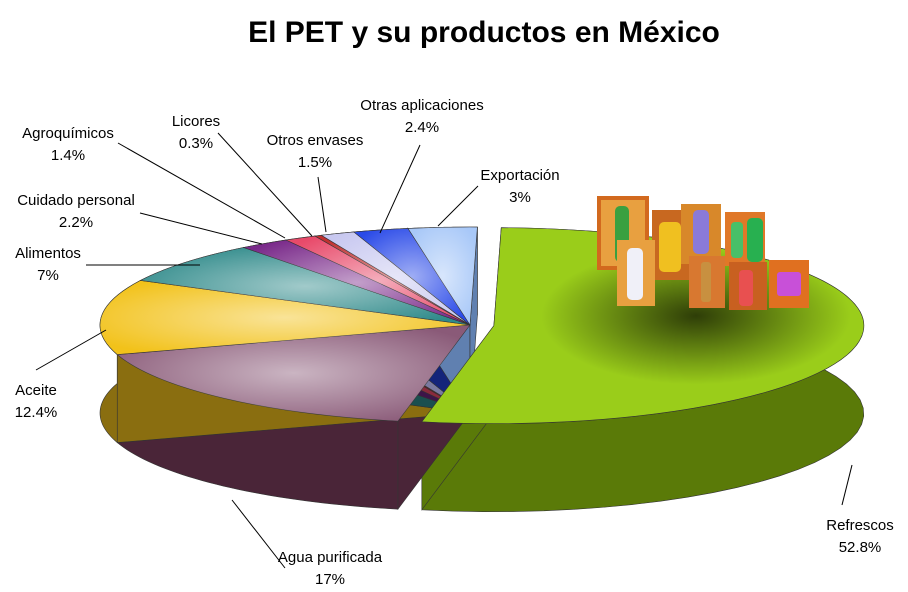 This screenshot has width=908, height=592. Describe the element at coordinates (36, 390) in the screenshot. I see `slice-label-name-2: Aceite` at that location.